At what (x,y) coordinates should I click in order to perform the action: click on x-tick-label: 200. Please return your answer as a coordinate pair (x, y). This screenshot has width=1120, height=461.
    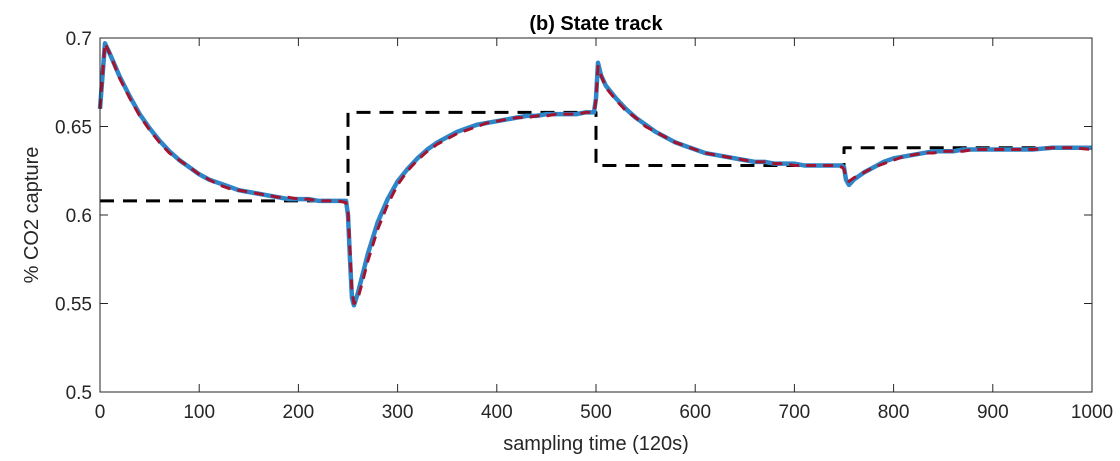
    Looking at the image, I should click on (299, 412).